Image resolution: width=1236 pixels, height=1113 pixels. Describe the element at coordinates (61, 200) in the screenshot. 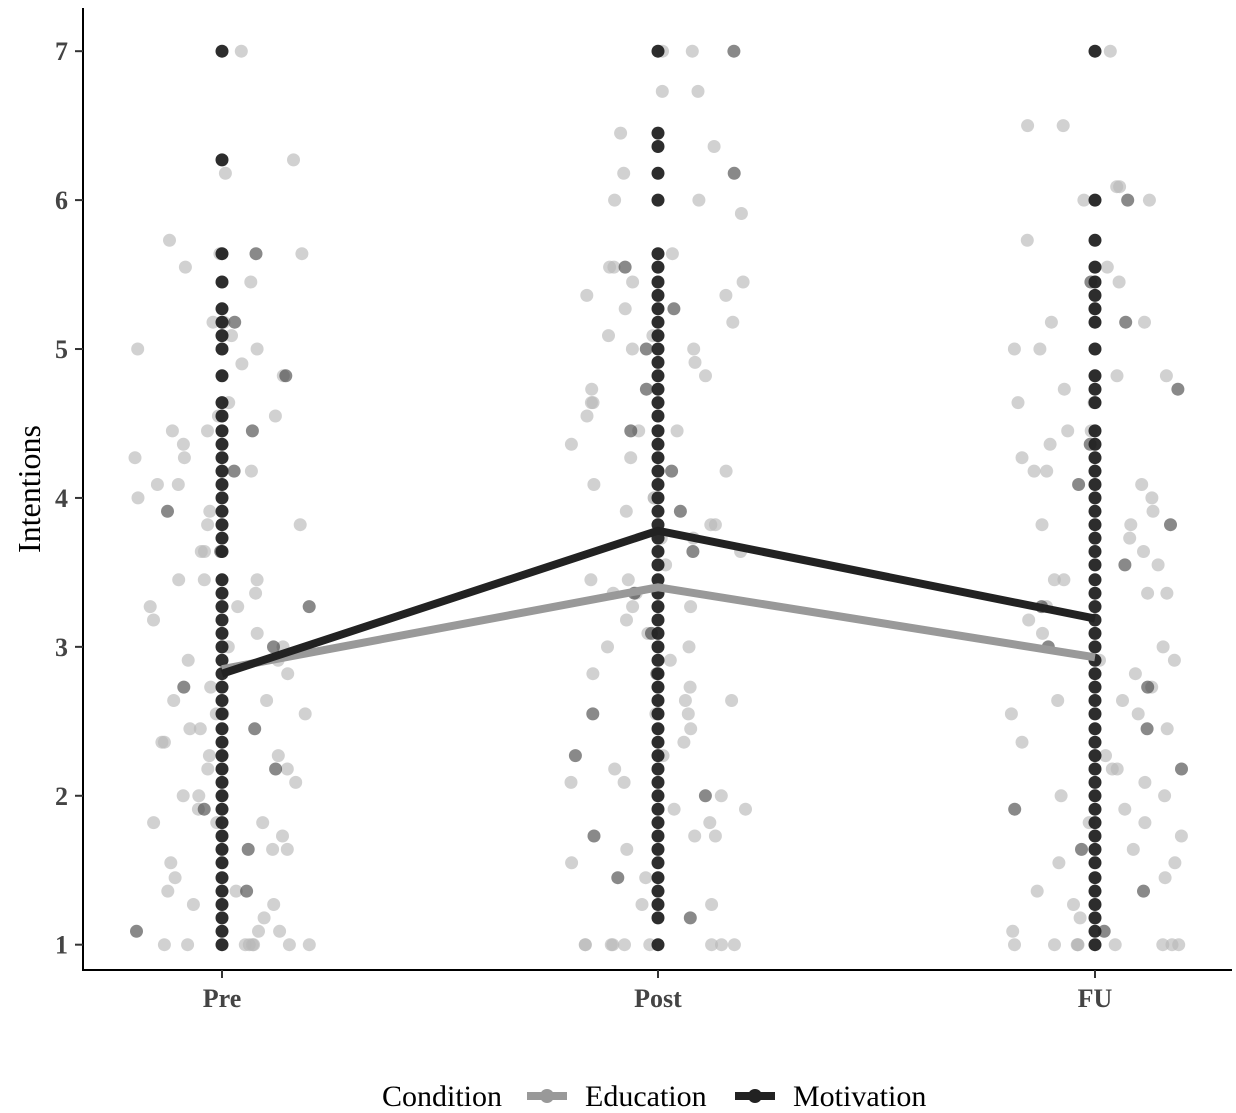

I see `y-tick-label: 6` at that location.